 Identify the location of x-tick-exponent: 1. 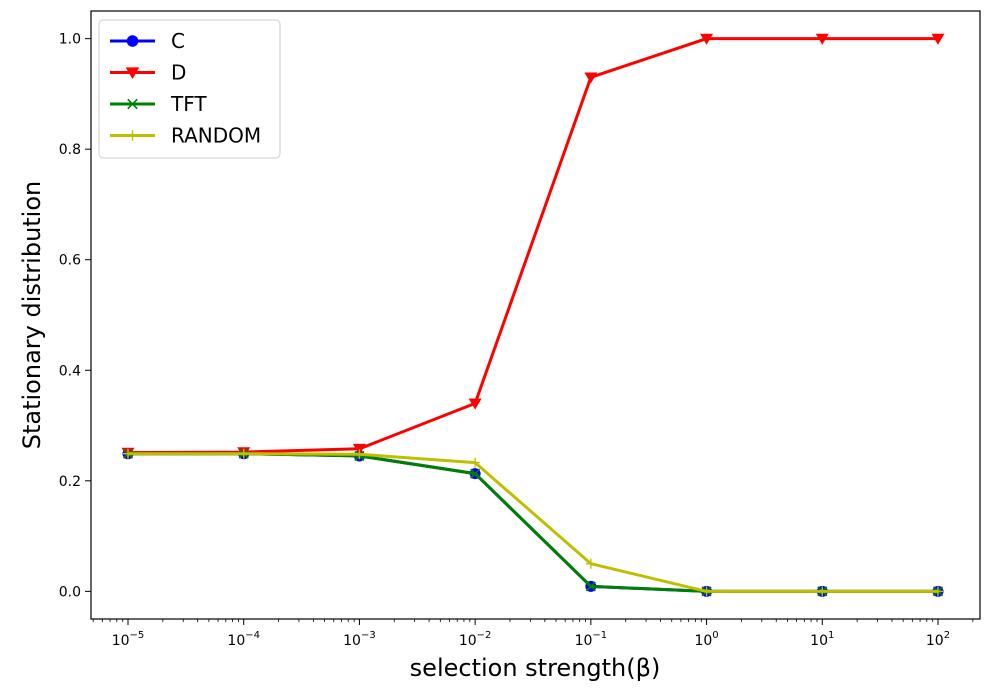
(831, 635).